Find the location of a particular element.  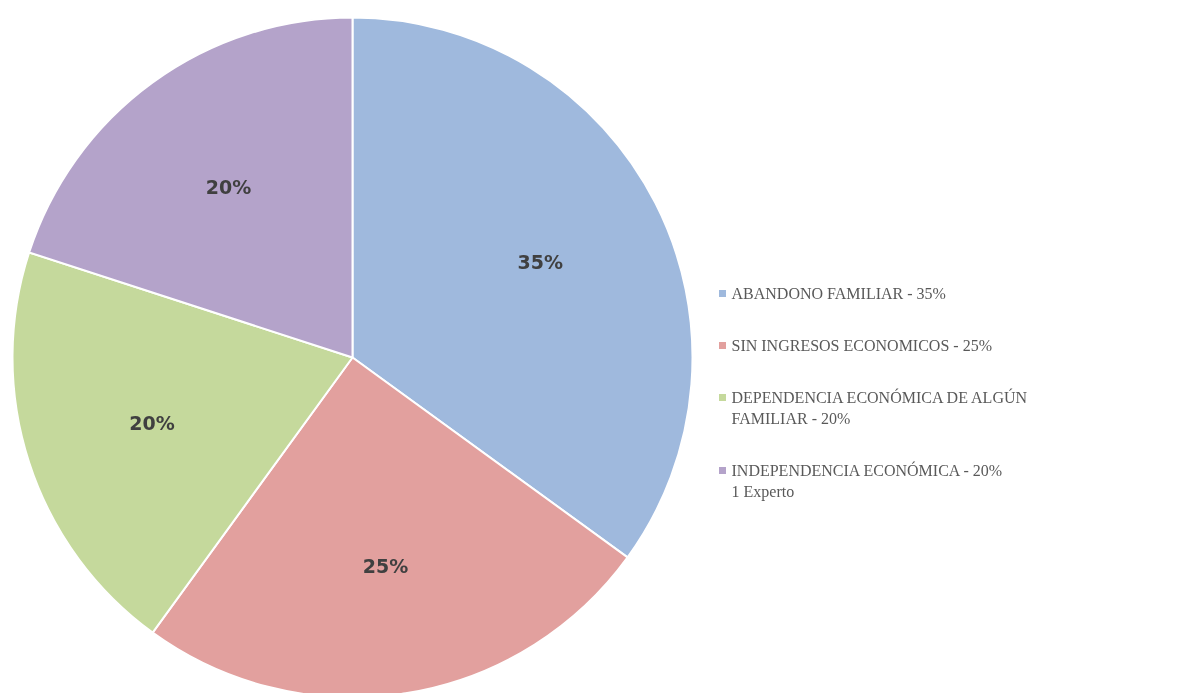

legend-label: DEPENDENCIA ECONÓMICA DE ALGÚN FAMILIAR - 20% is located at coordinates (879, 407).